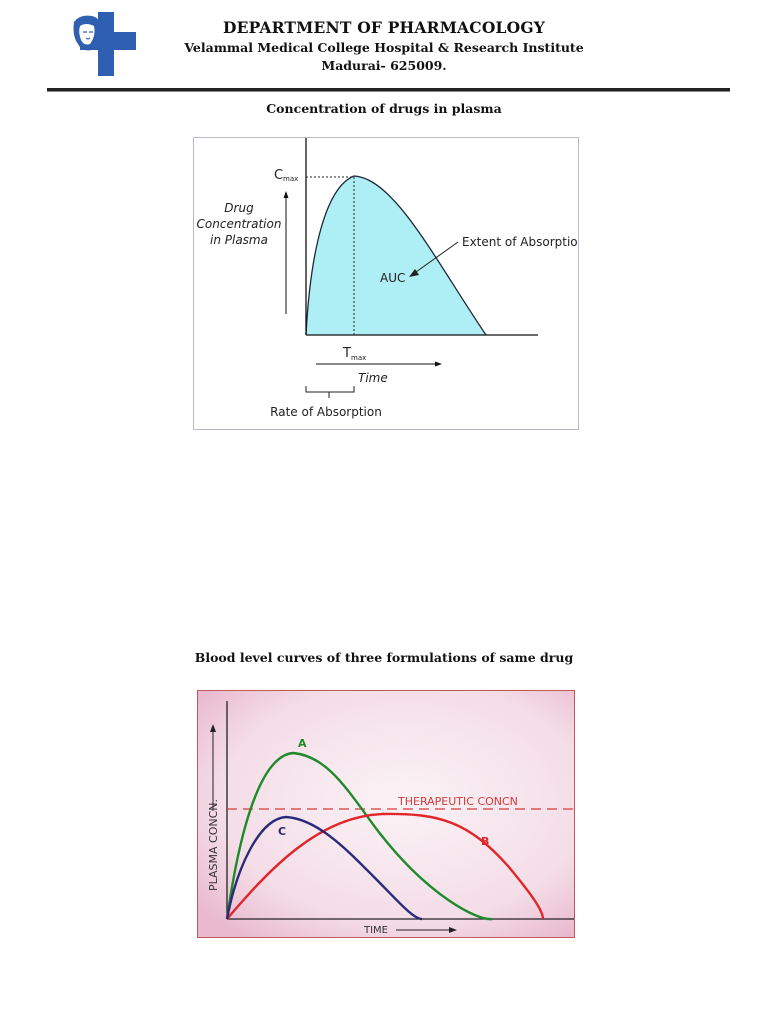 The width and height of the screenshot is (768, 1024). I want to click on department-title: DEPARTMENT OF PHARMACOLOGY, so click(384, 27).